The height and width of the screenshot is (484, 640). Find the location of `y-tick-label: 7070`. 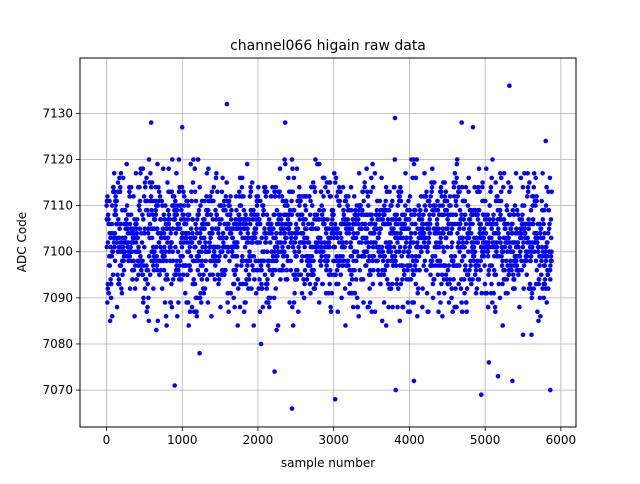

y-tick-label: 7070 is located at coordinates (57, 390).